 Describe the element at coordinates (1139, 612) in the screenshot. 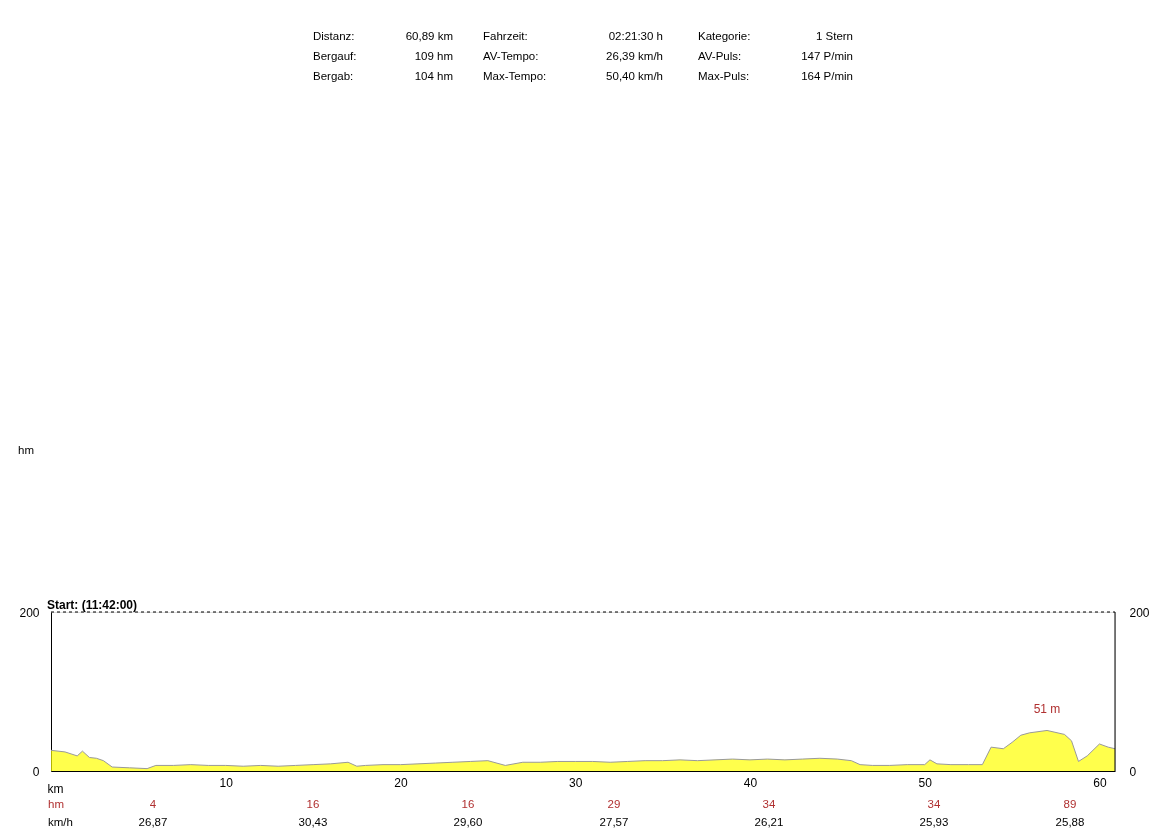

I see `y2-tick-label: 200` at that location.